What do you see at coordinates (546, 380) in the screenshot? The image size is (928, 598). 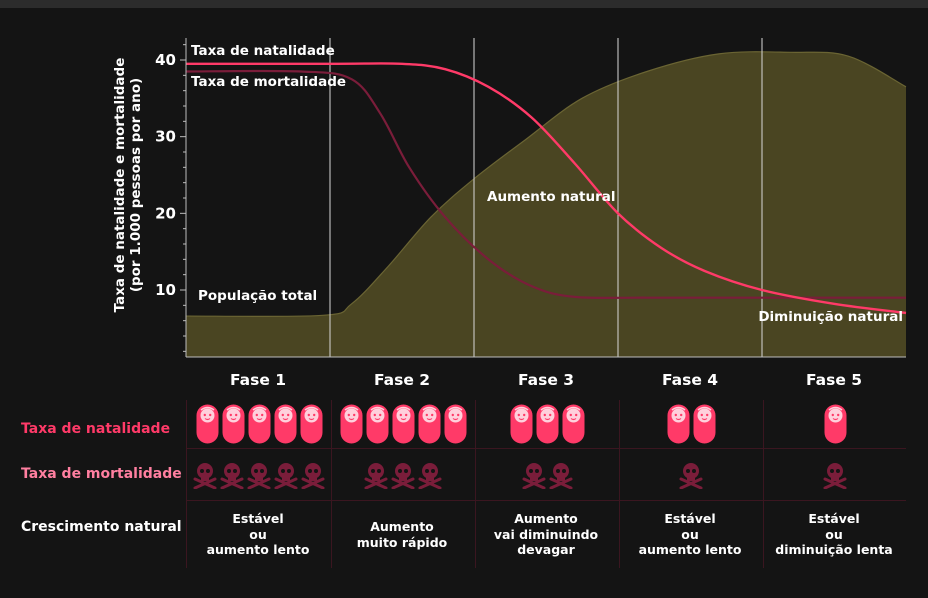 I see `phase-label: Fase 3` at bounding box center [546, 380].